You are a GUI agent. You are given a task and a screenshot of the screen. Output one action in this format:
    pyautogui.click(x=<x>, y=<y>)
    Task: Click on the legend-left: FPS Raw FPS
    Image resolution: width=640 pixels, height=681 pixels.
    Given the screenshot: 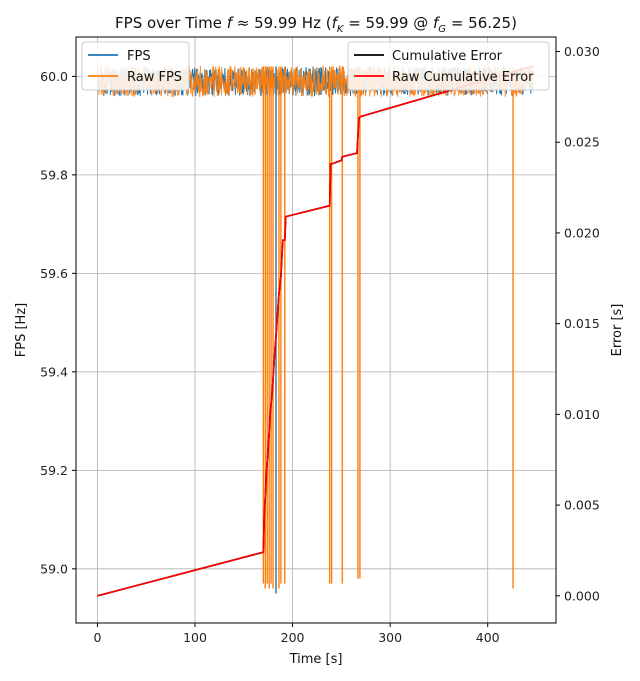 What is the action you would take?
    pyautogui.click(x=135, y=66)
    